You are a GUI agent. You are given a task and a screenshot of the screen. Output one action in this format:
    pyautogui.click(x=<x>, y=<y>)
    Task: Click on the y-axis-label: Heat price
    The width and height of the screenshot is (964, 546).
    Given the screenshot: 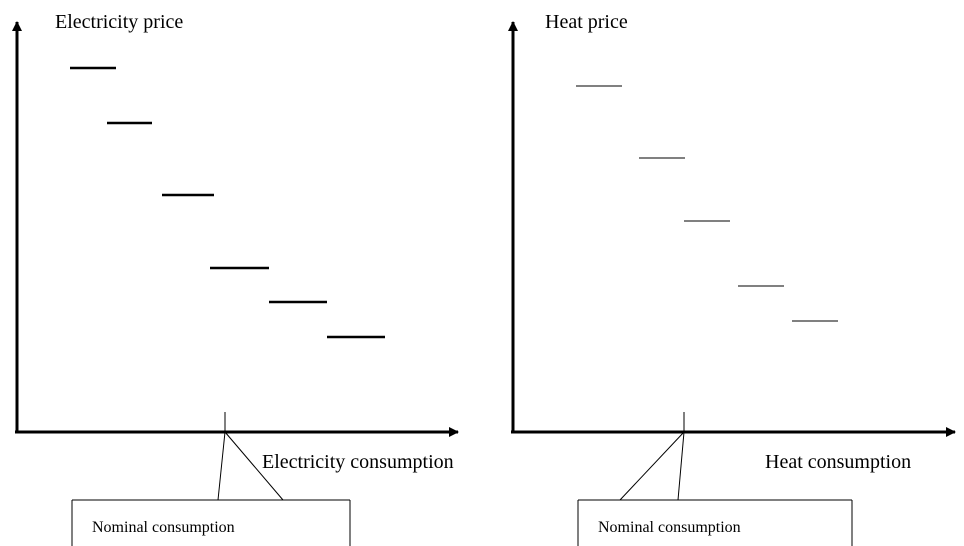 What is the action you would take?
    pyautogui.click(x=586, y=22)
    